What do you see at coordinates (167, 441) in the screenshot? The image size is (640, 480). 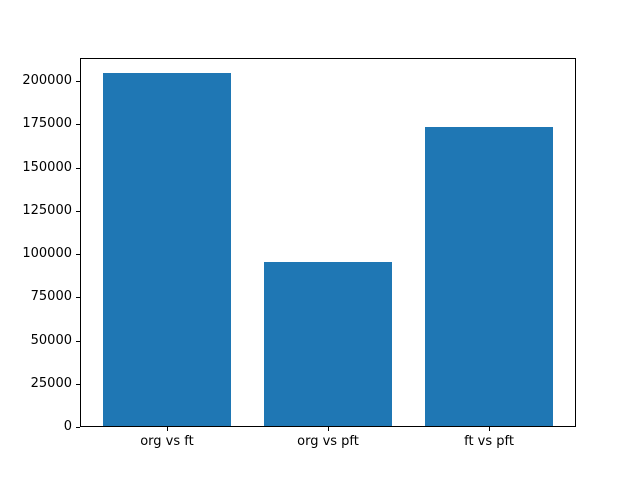 I see `x-tick-label: org vs ft` at bounding box center [167, 441].